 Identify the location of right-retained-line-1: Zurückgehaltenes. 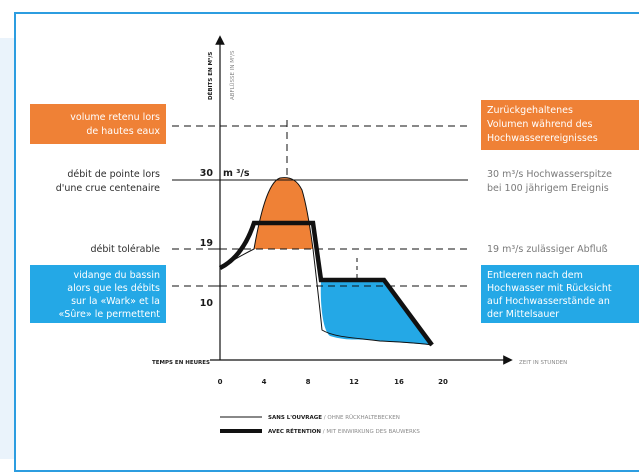
(530, 110).